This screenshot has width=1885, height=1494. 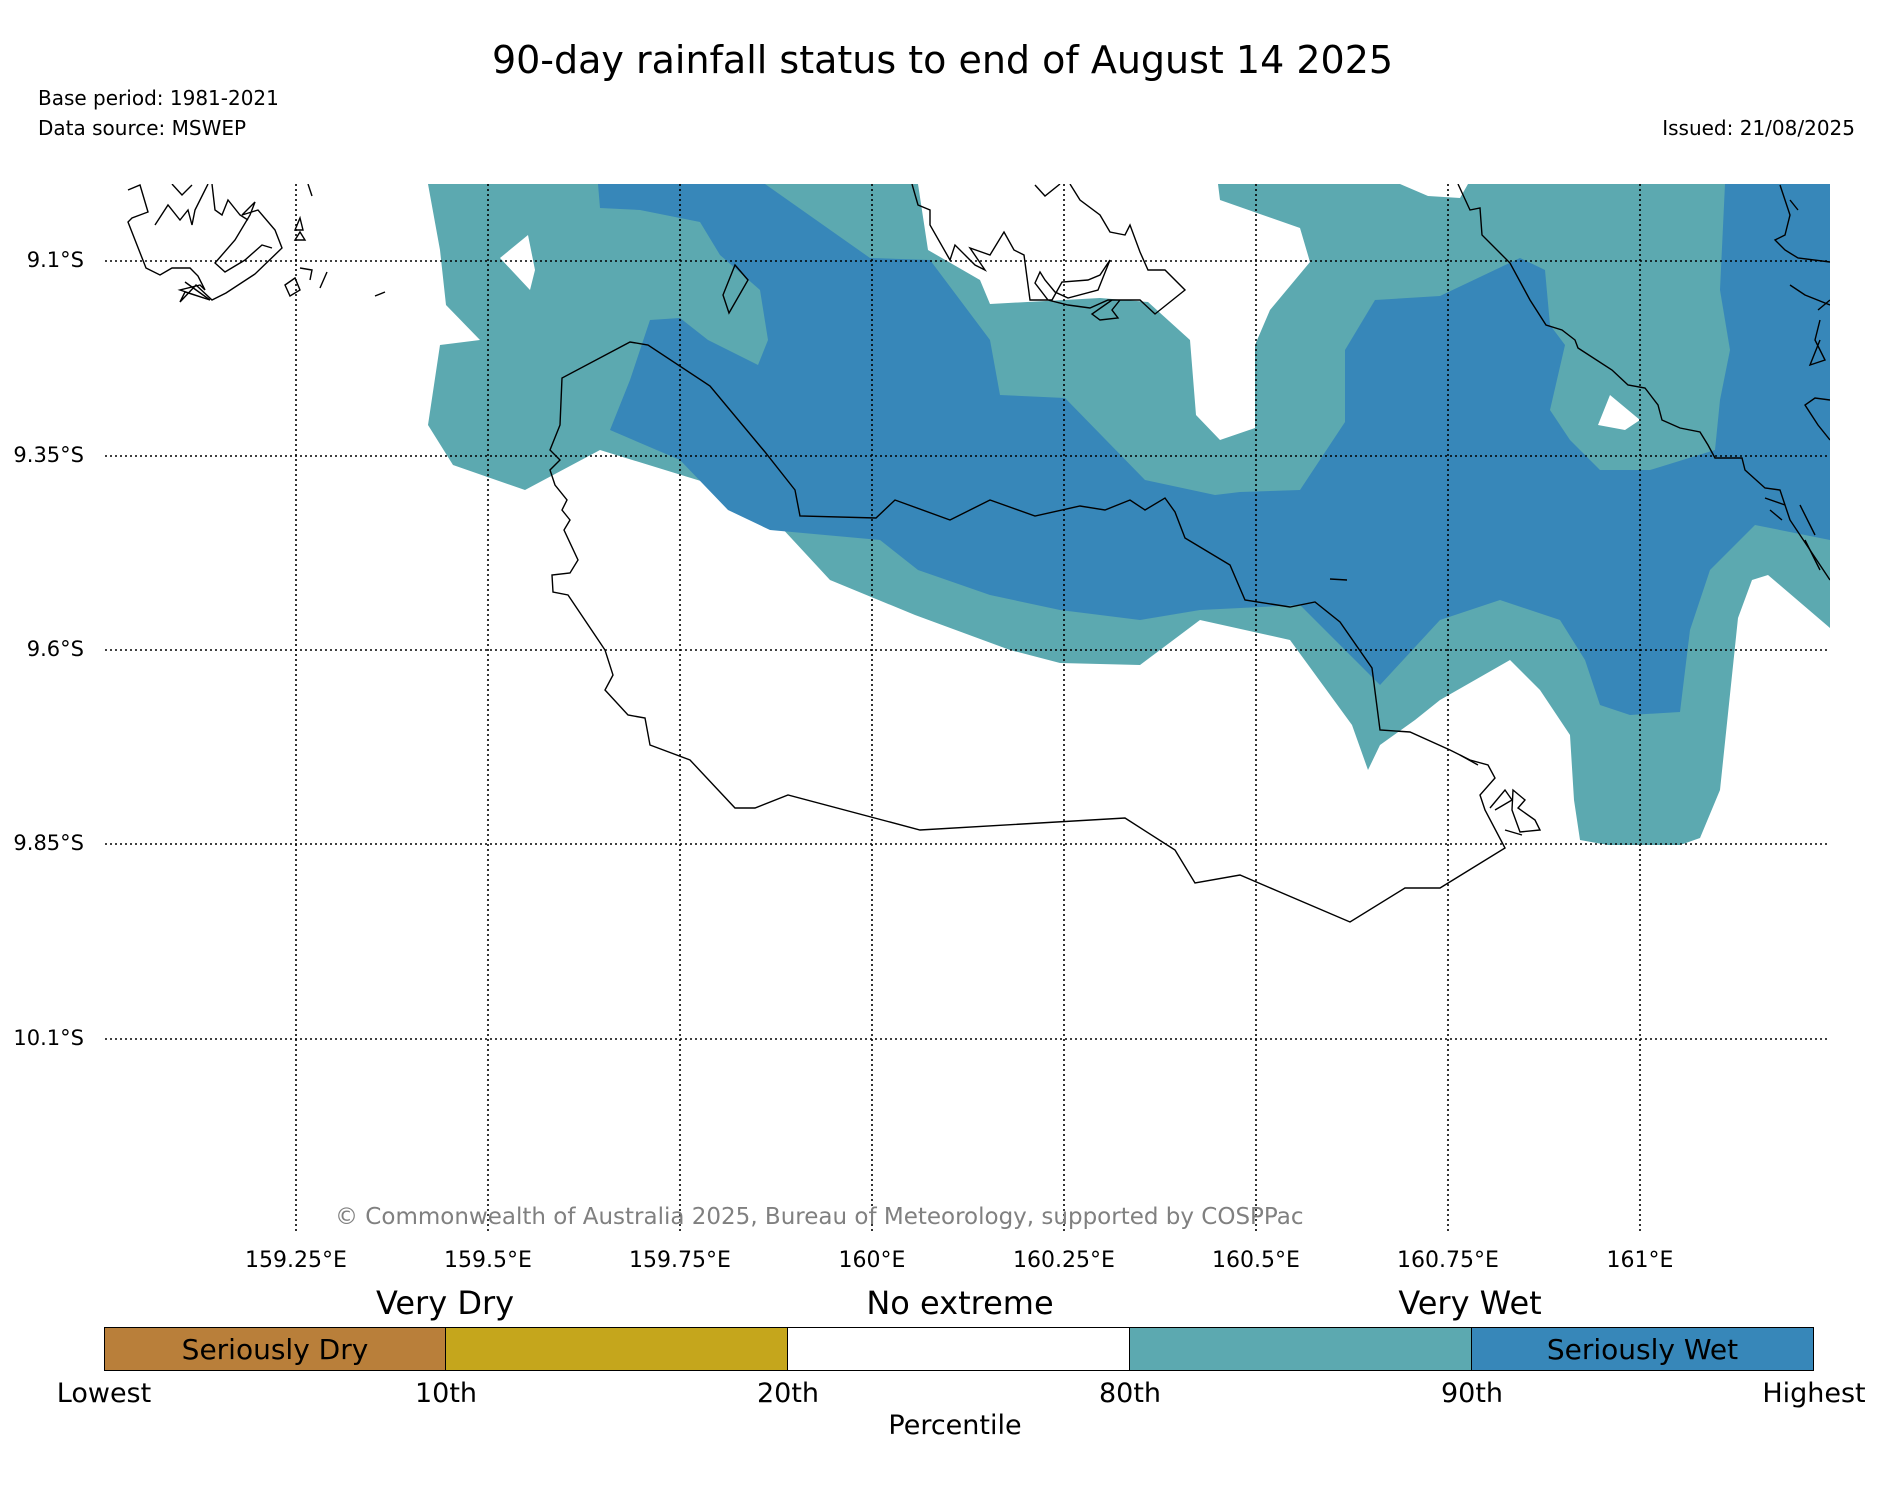 What do you see at coordinates (680, 1260) in the screenshot?
I see `lon-label: 159.75°E` at bounding box center [680, 1260].